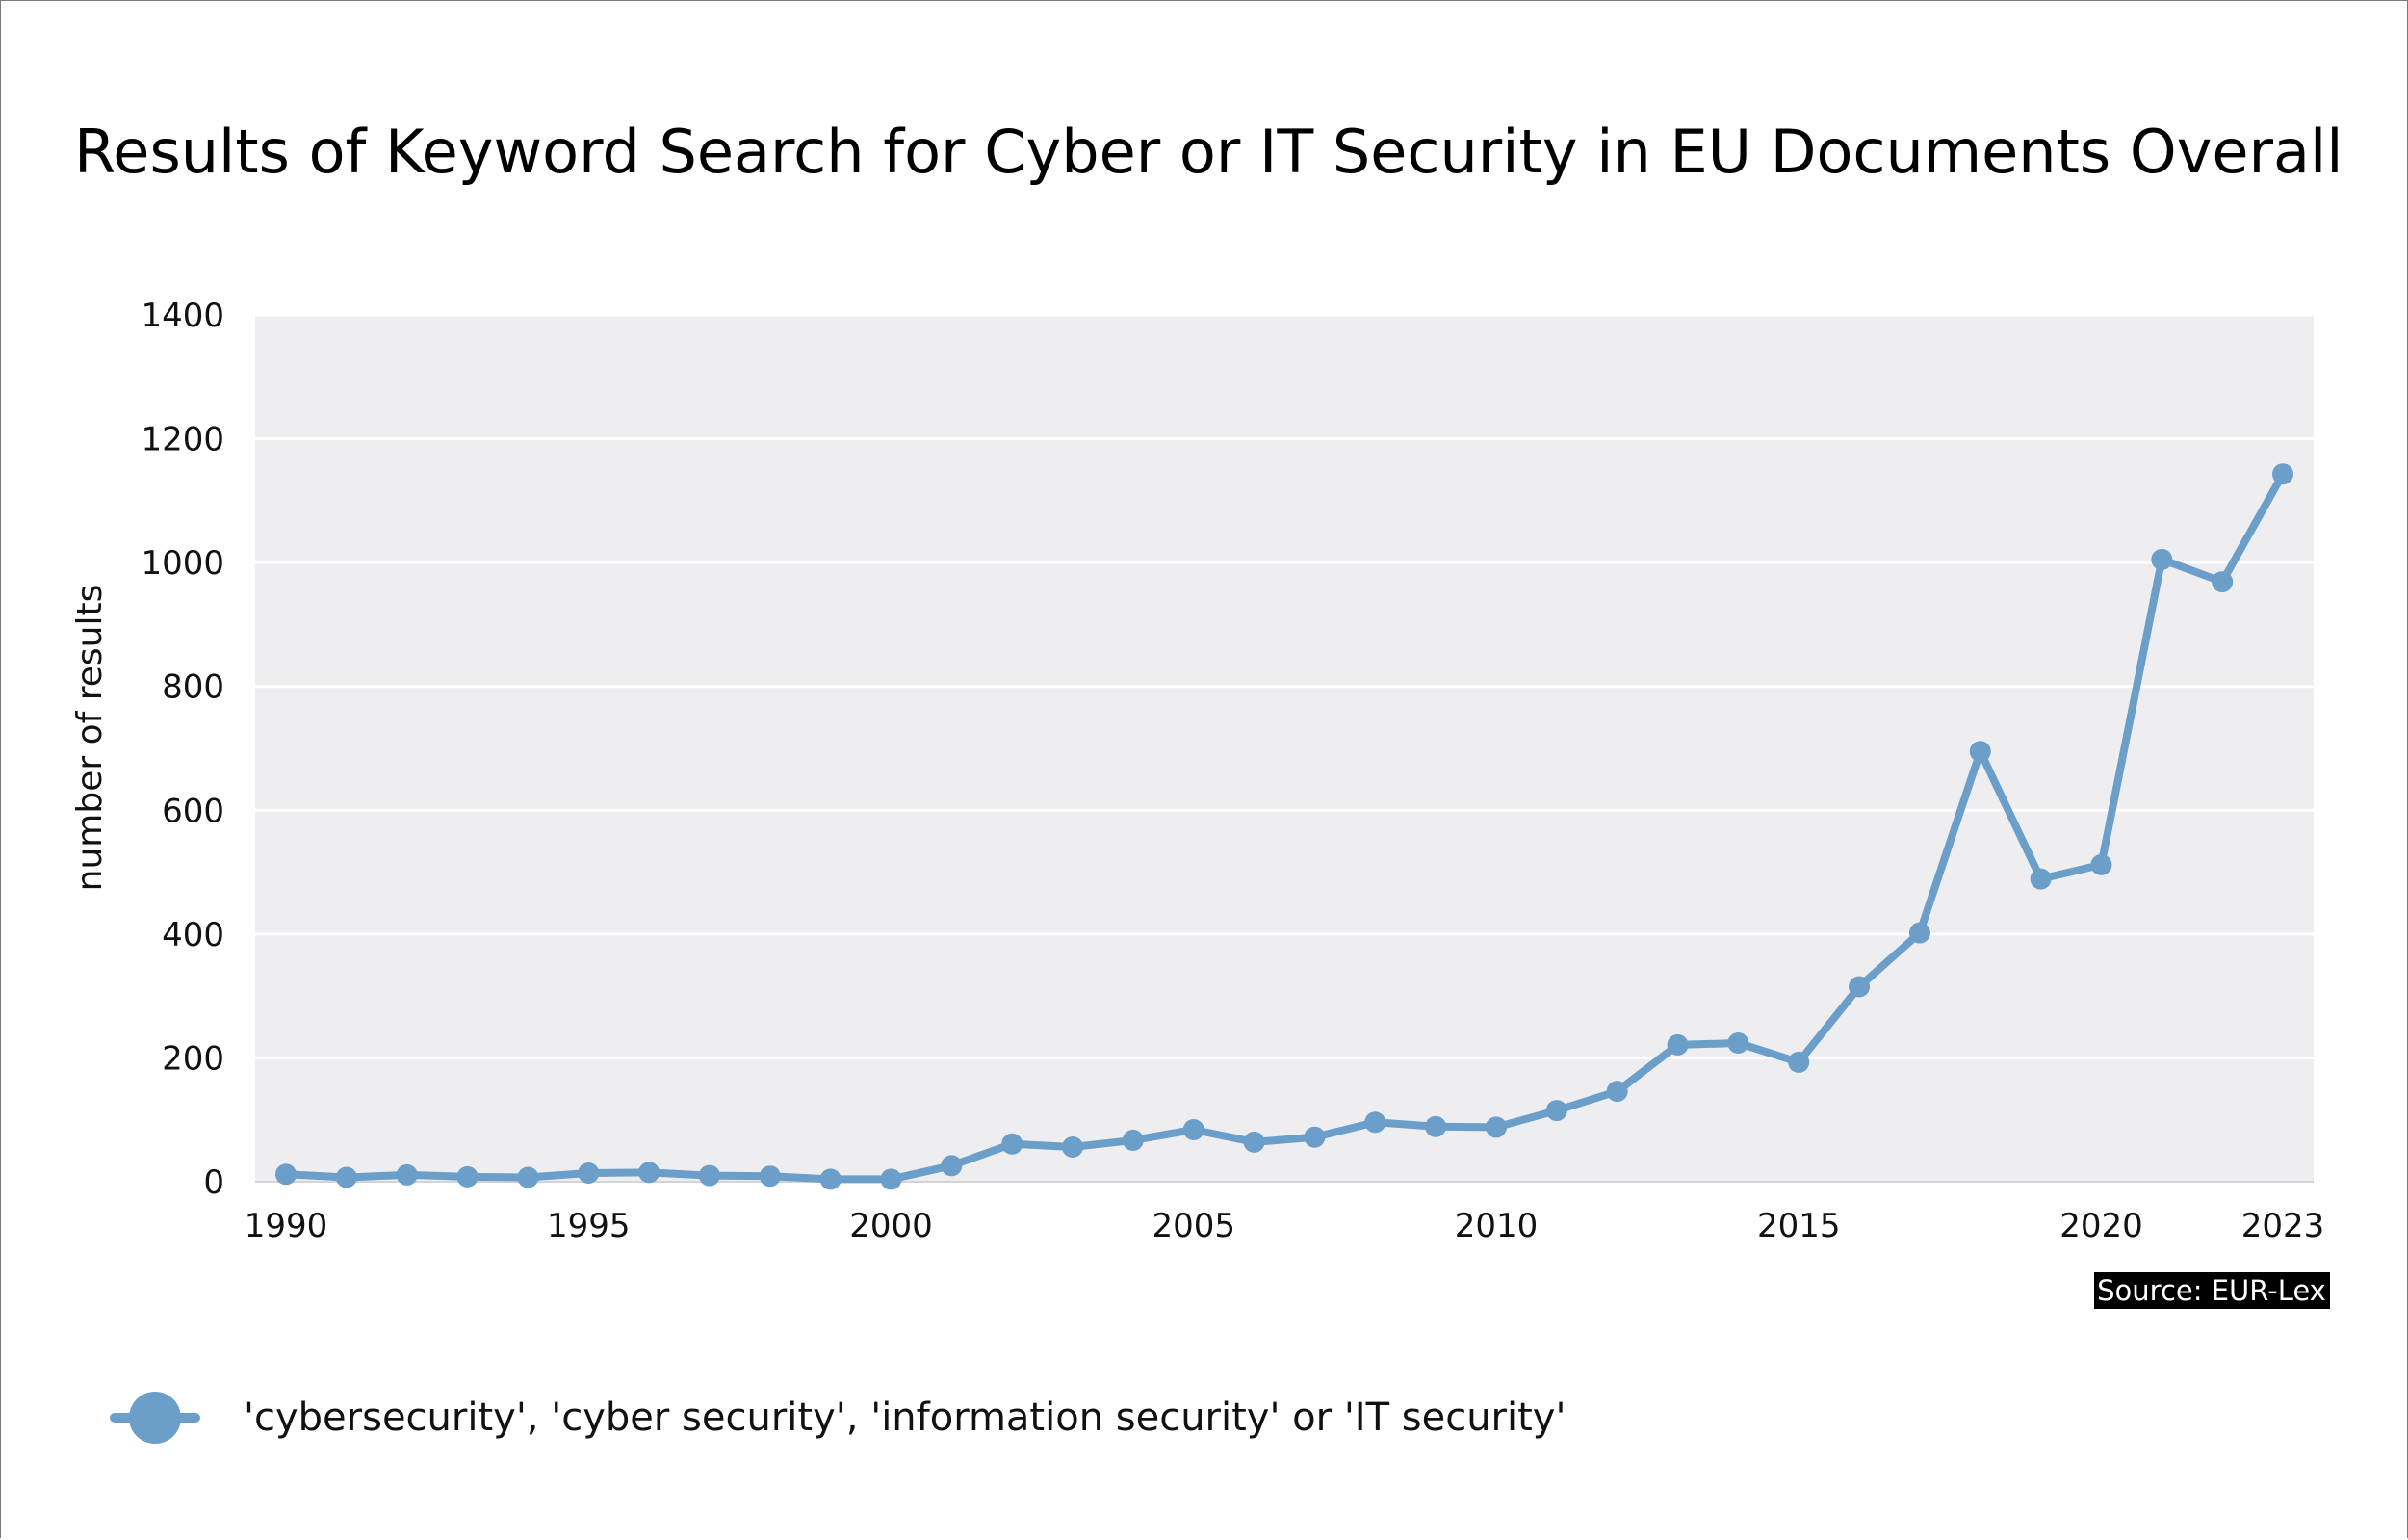  What do you see at coordinates (891, 1226) in the screenshot?
I see `x-tick-label: 2000` at bounding box center [891, 1226].